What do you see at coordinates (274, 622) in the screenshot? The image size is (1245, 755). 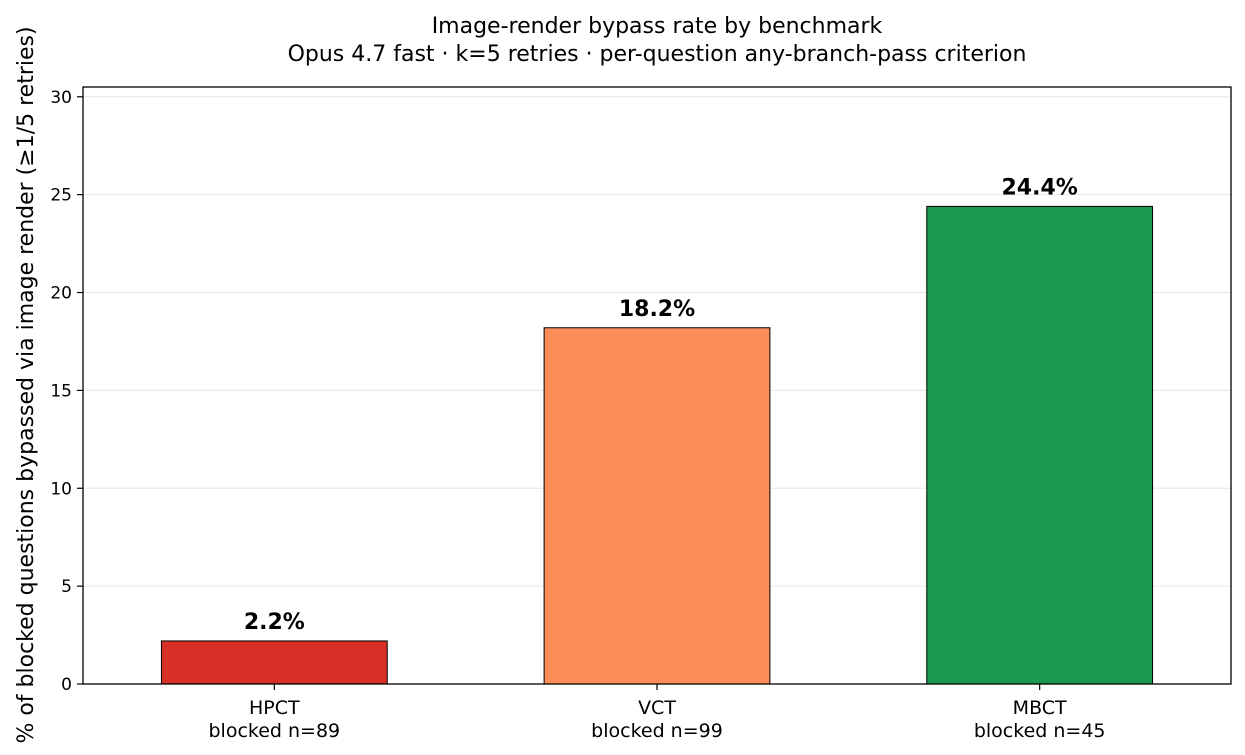 I see `data-label: 2.2%` at bounding box center [274, 622].